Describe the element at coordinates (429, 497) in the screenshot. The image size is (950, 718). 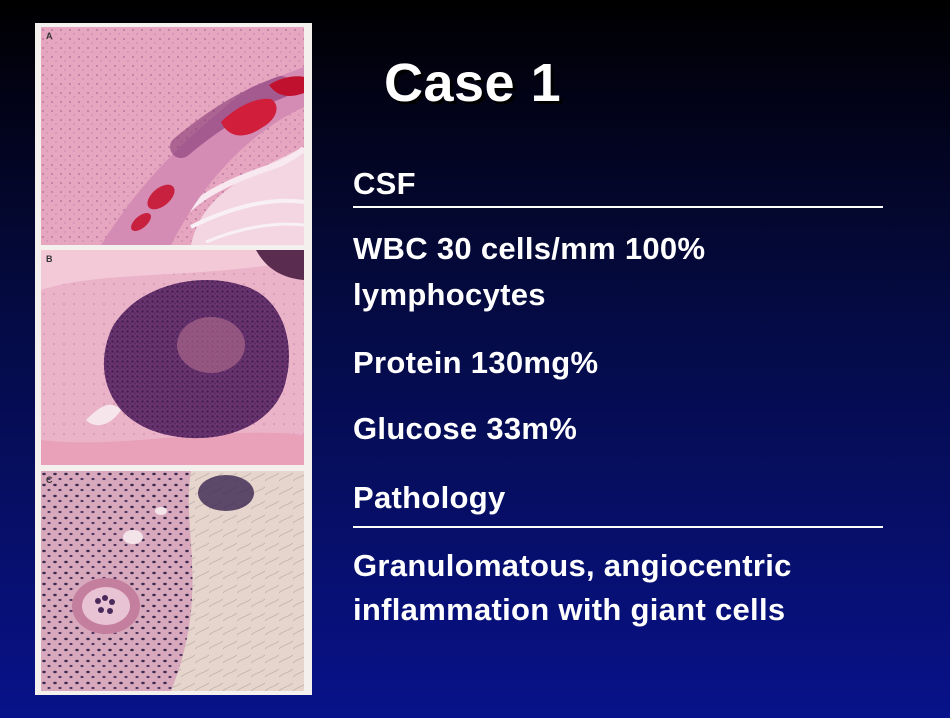
I see `pathology-heading: Pathology` at that location.